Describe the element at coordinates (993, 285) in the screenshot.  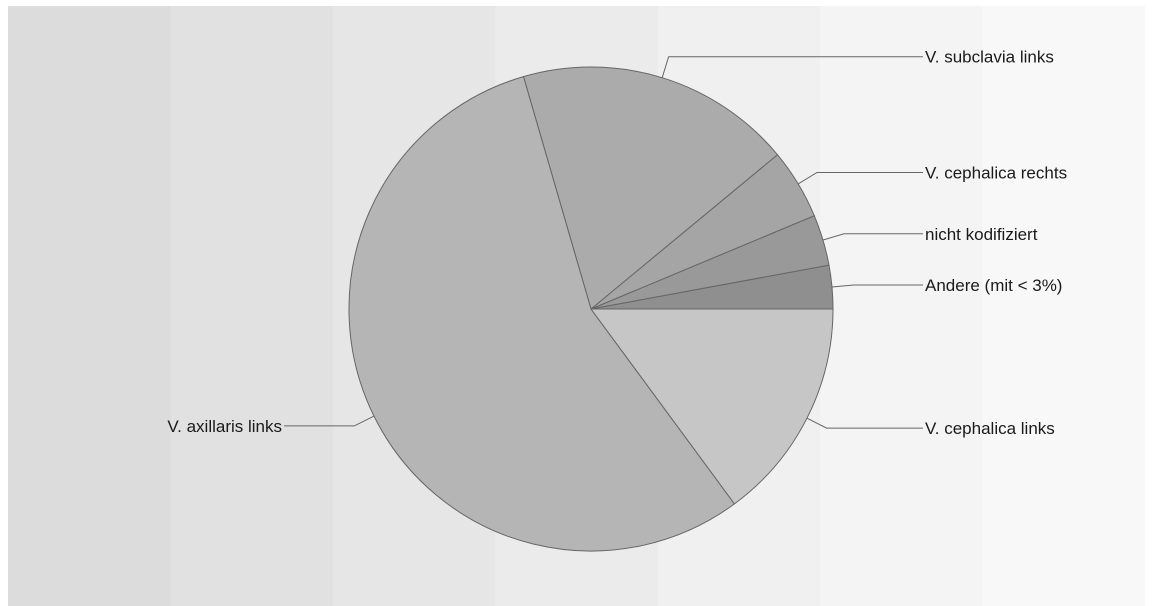
I see `slice-label: Andere (mit < 3%)` at that location.